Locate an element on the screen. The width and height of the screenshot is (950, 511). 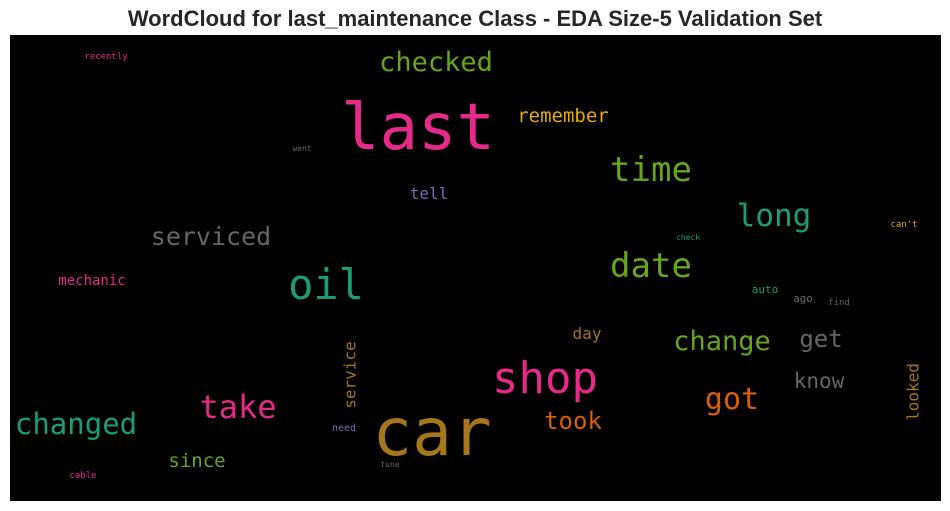
word-get: get is located at coordinates (820, 339).